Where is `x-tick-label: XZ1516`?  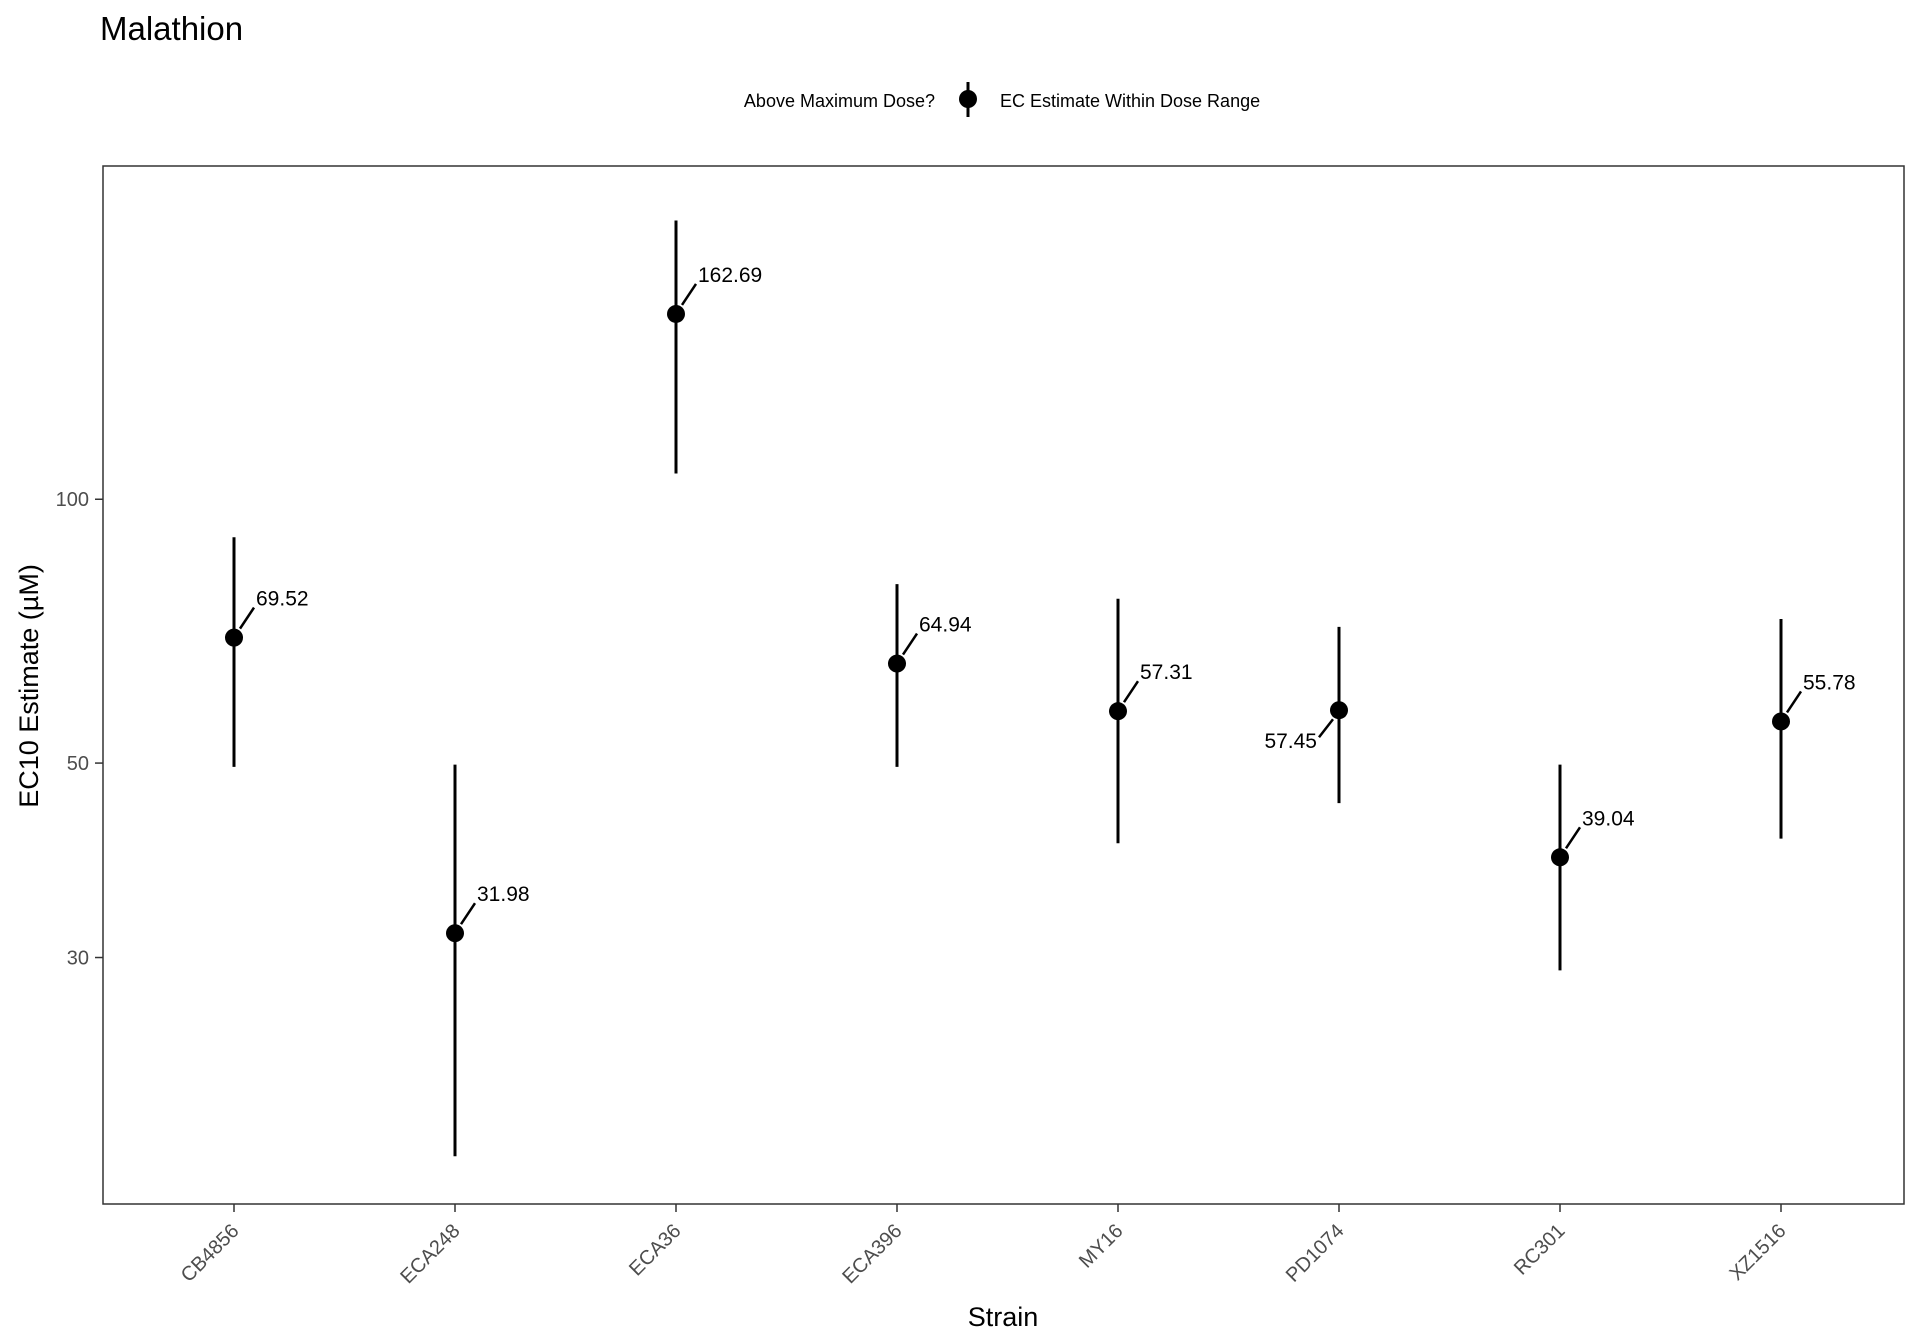
x-tick-label: XZ1516 is located at coordinates (1757, 1252).